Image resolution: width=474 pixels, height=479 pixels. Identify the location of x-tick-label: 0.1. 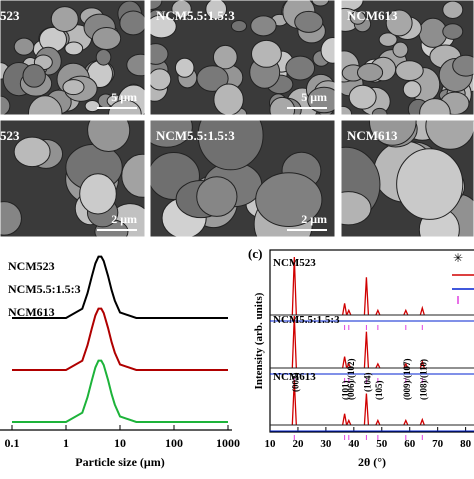
(12, 443).